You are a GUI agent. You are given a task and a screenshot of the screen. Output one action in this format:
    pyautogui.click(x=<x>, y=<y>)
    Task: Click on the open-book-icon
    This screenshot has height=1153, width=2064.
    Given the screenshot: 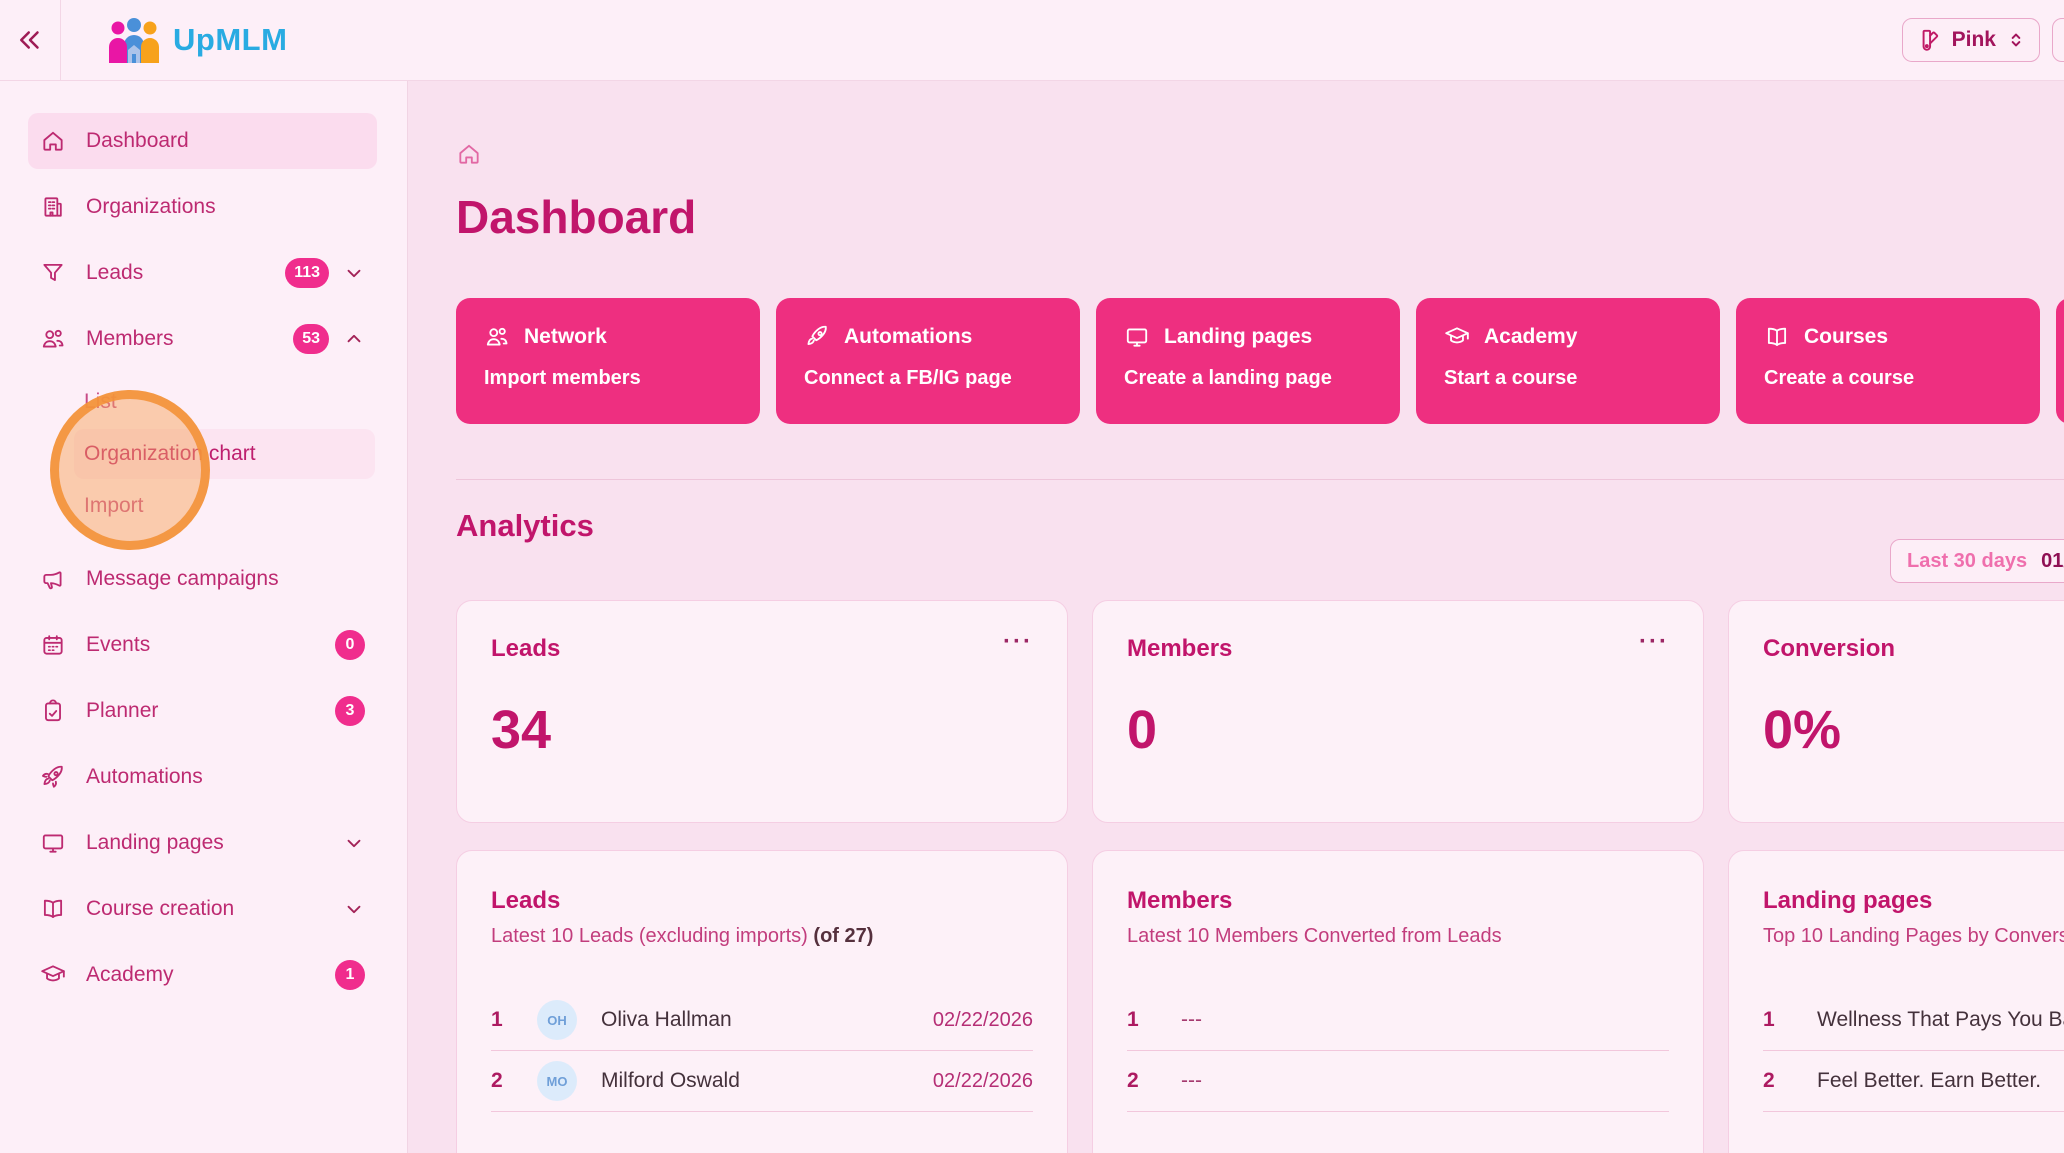 What is the action you would take?
    pyautogui.click(x=53, y=909)
    